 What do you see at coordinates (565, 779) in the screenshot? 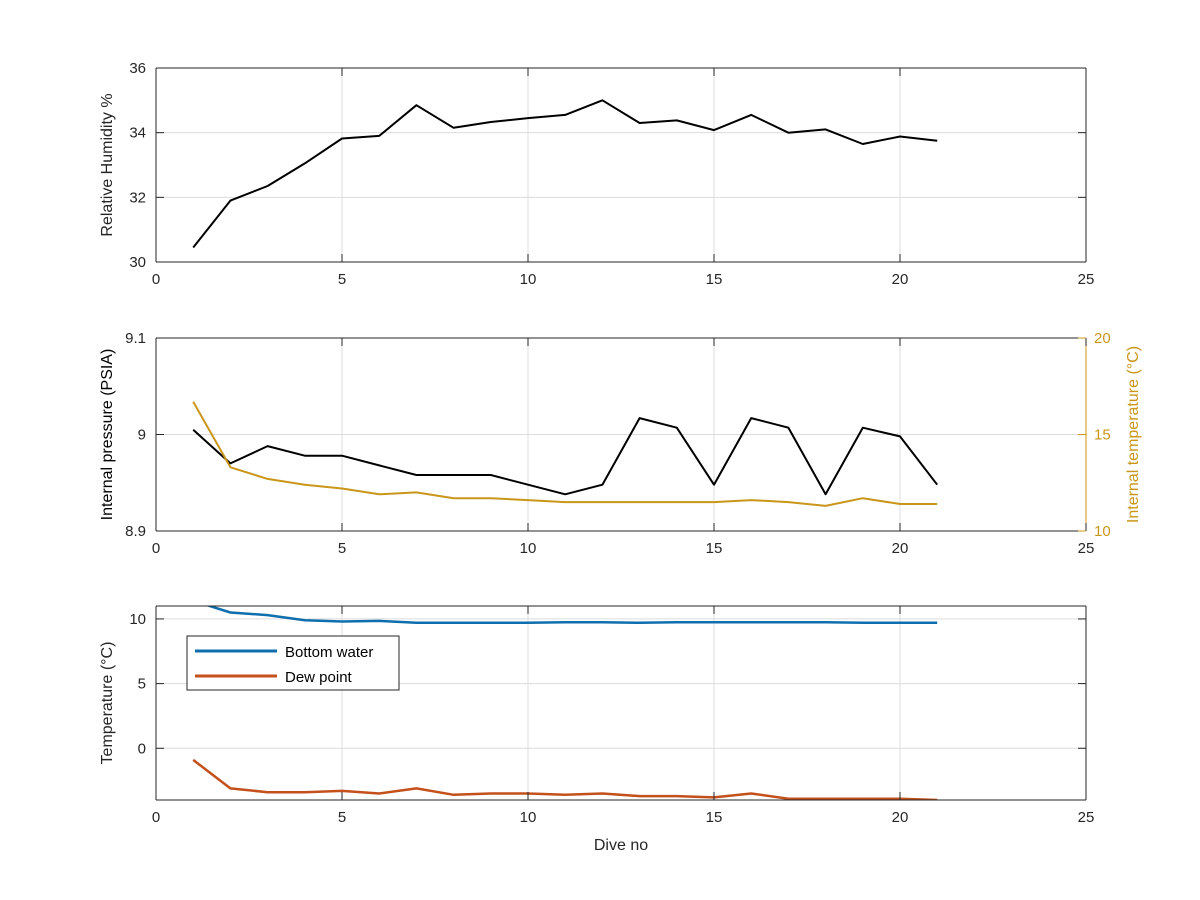
I see `series-line-dew-point` at bounding box center [565, 779].